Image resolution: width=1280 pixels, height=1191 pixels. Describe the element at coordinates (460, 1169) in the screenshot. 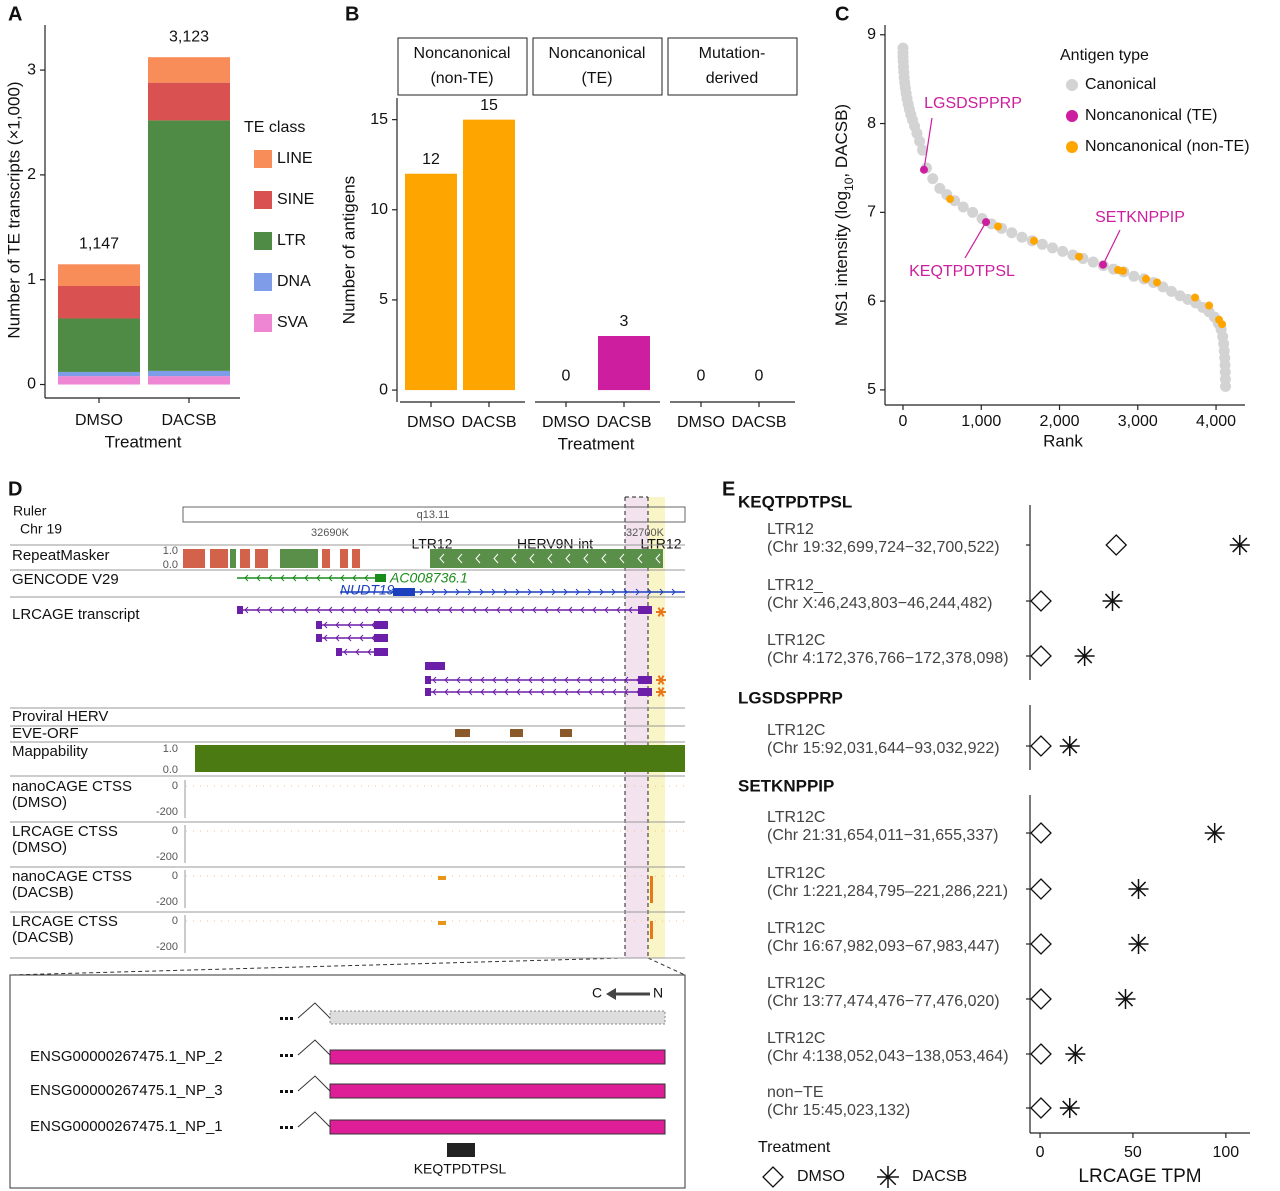

I see `peptide-label: KEQTPDTPSL` at that location.